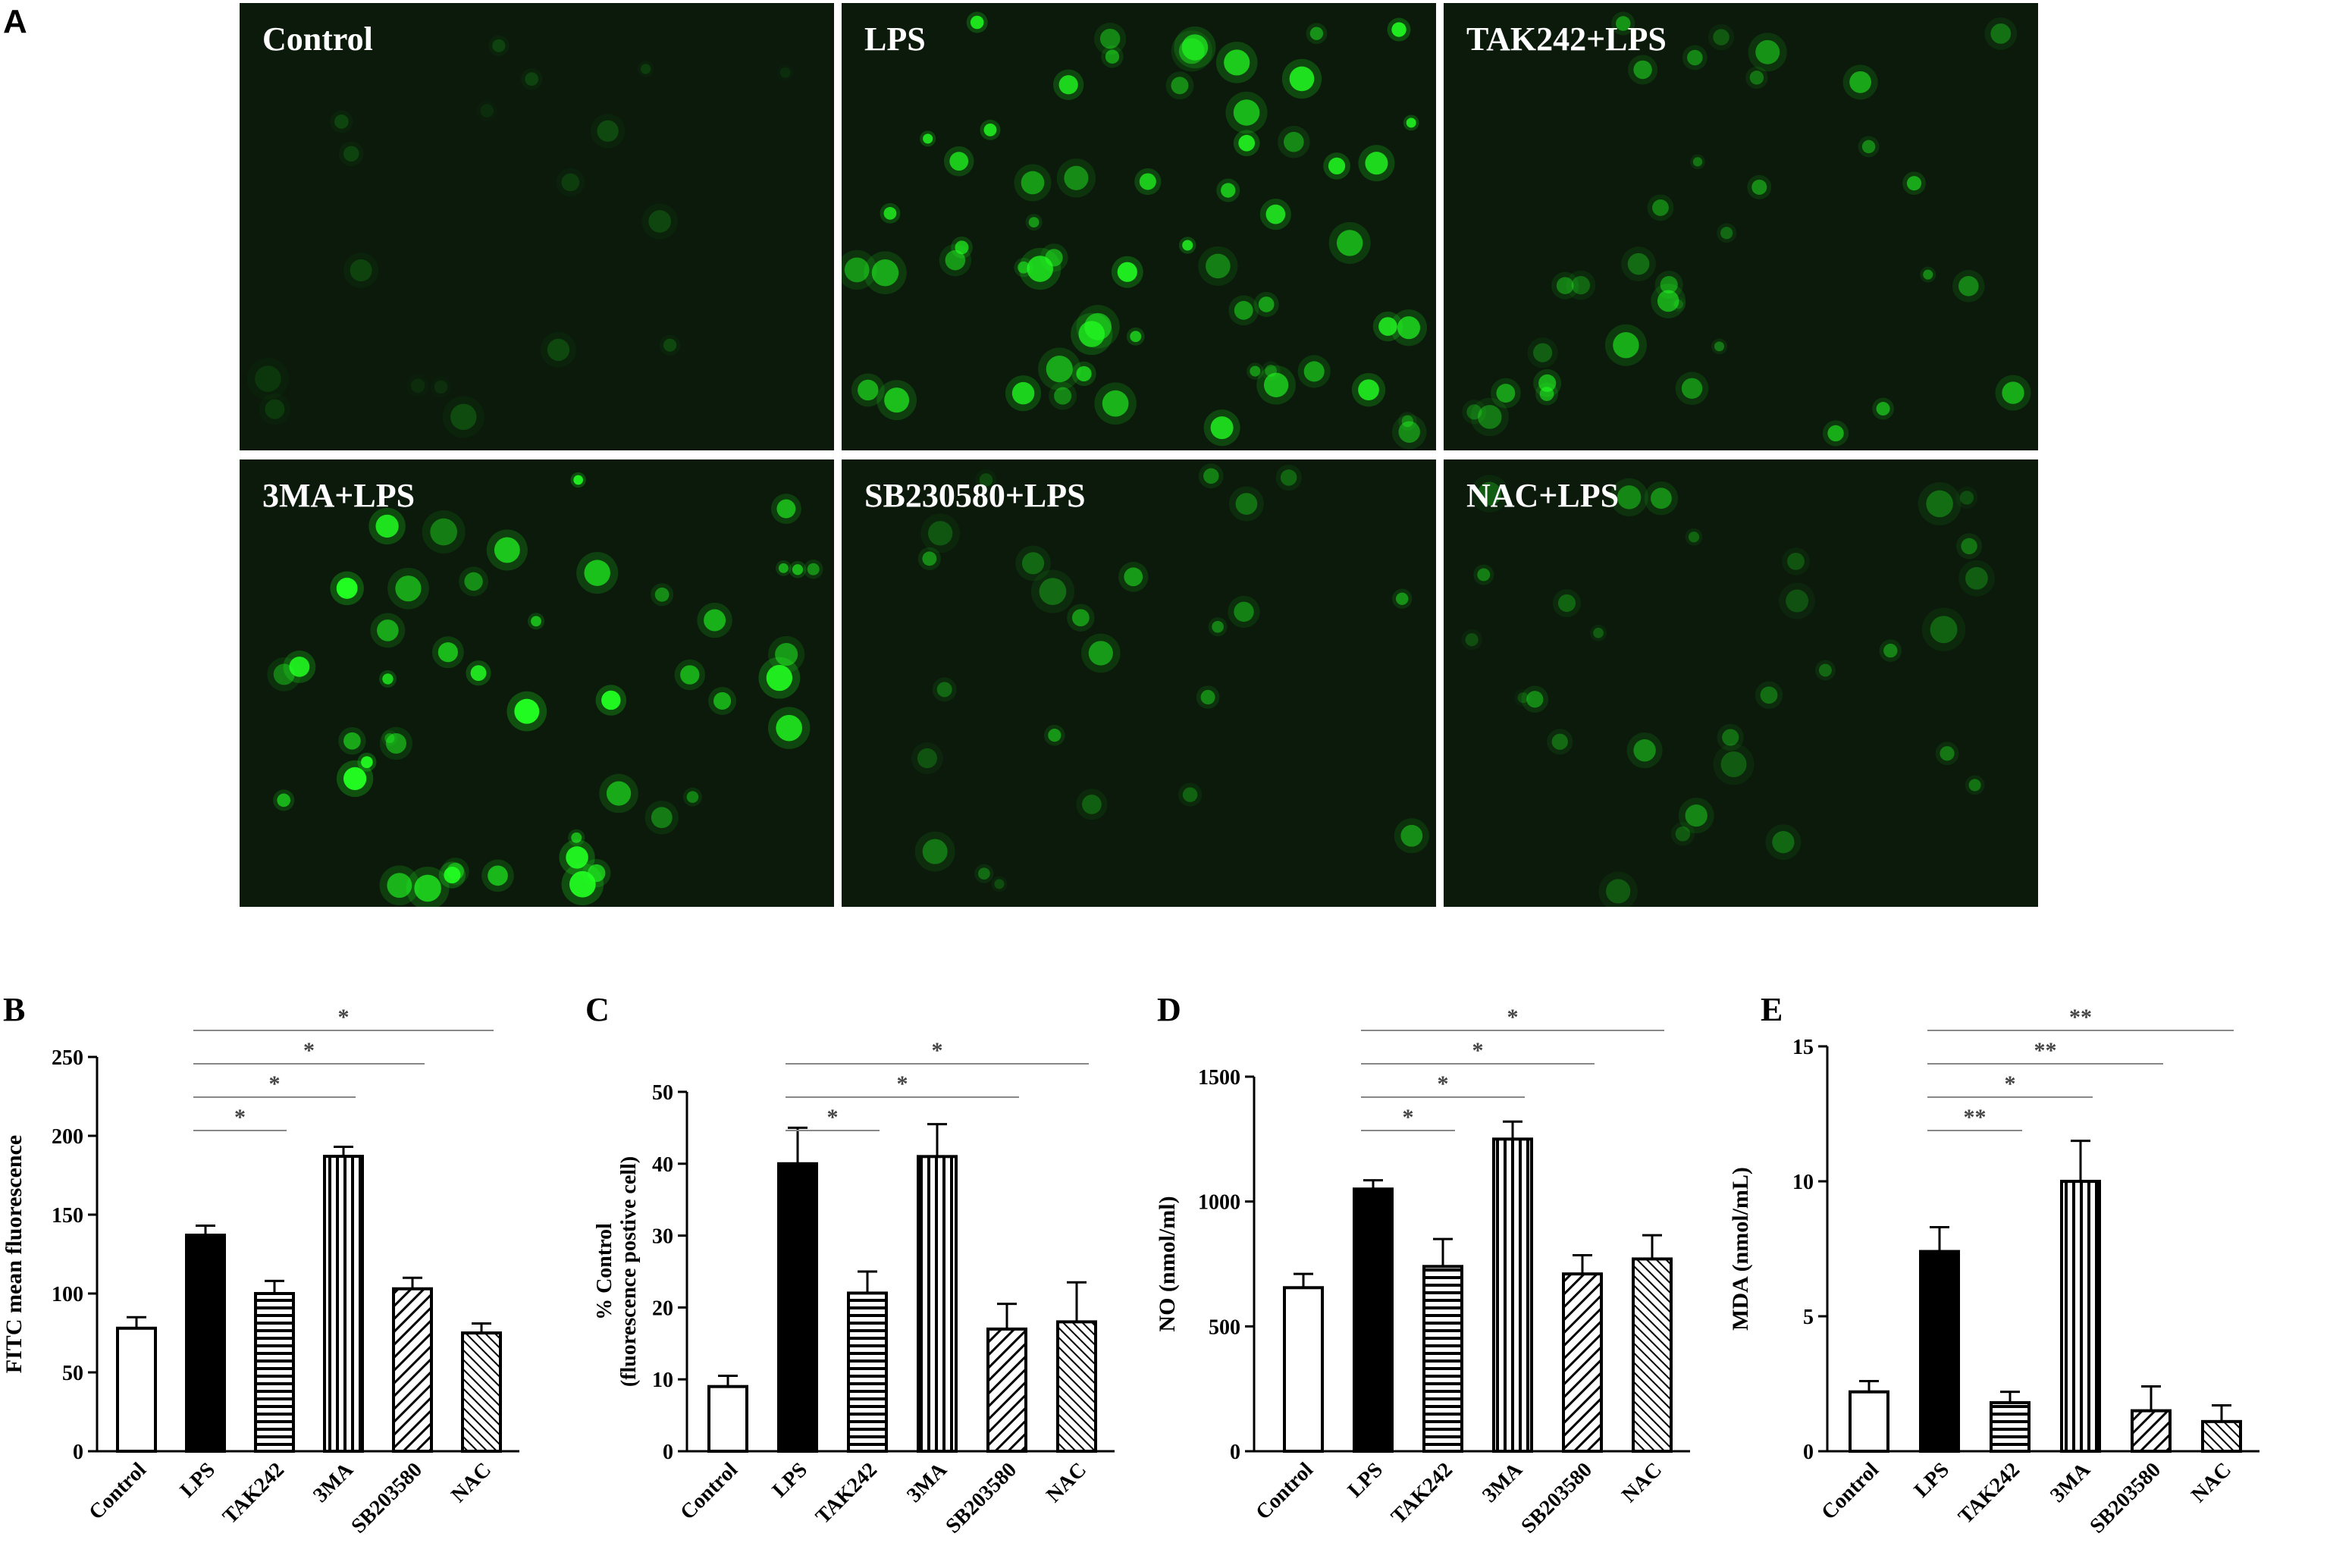 The height and width of the screenshot is (1568, 2330). I want to click on y-tick-label: 20, so click(662, 1309).